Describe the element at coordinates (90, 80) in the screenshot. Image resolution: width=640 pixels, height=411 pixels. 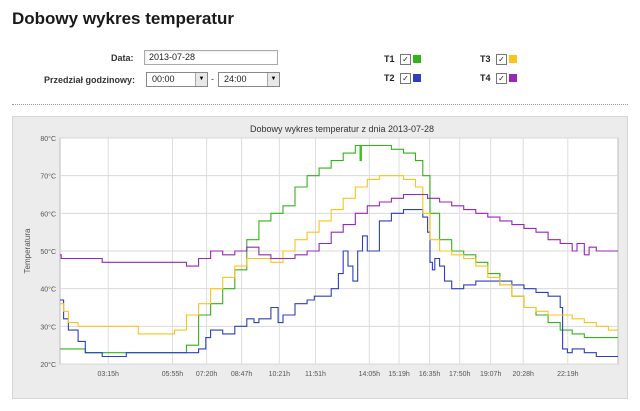
I see `time-range-label: Przedział godzinowy:` at that location.